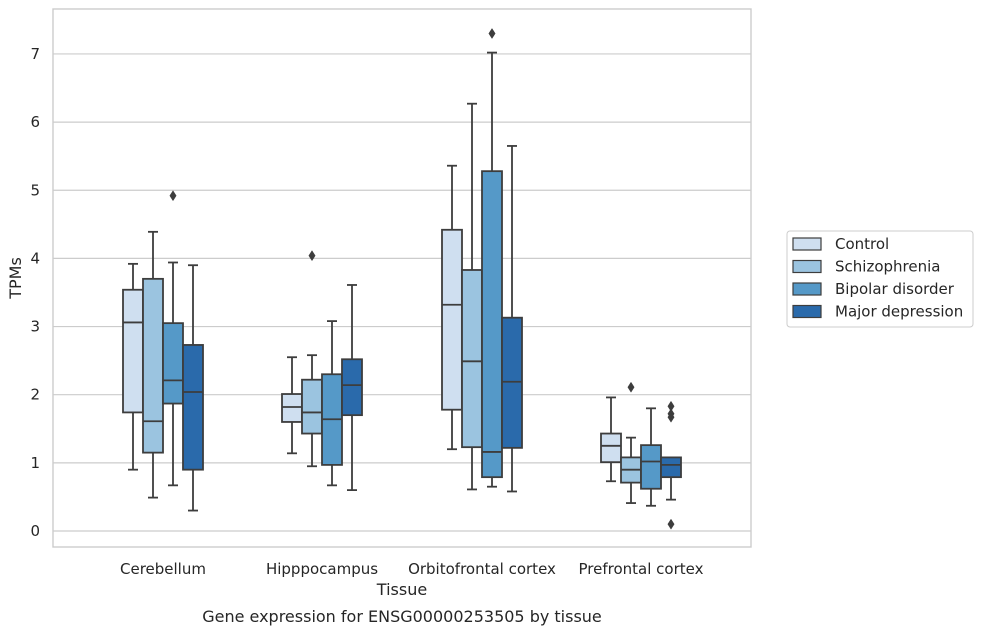 The height and width of the screenshot is (634, 983). What do you see at coordinates (322, 569) in the screenshot?
I see `x-tick-label: Hipppocampus` at bounding box center [322, 569].